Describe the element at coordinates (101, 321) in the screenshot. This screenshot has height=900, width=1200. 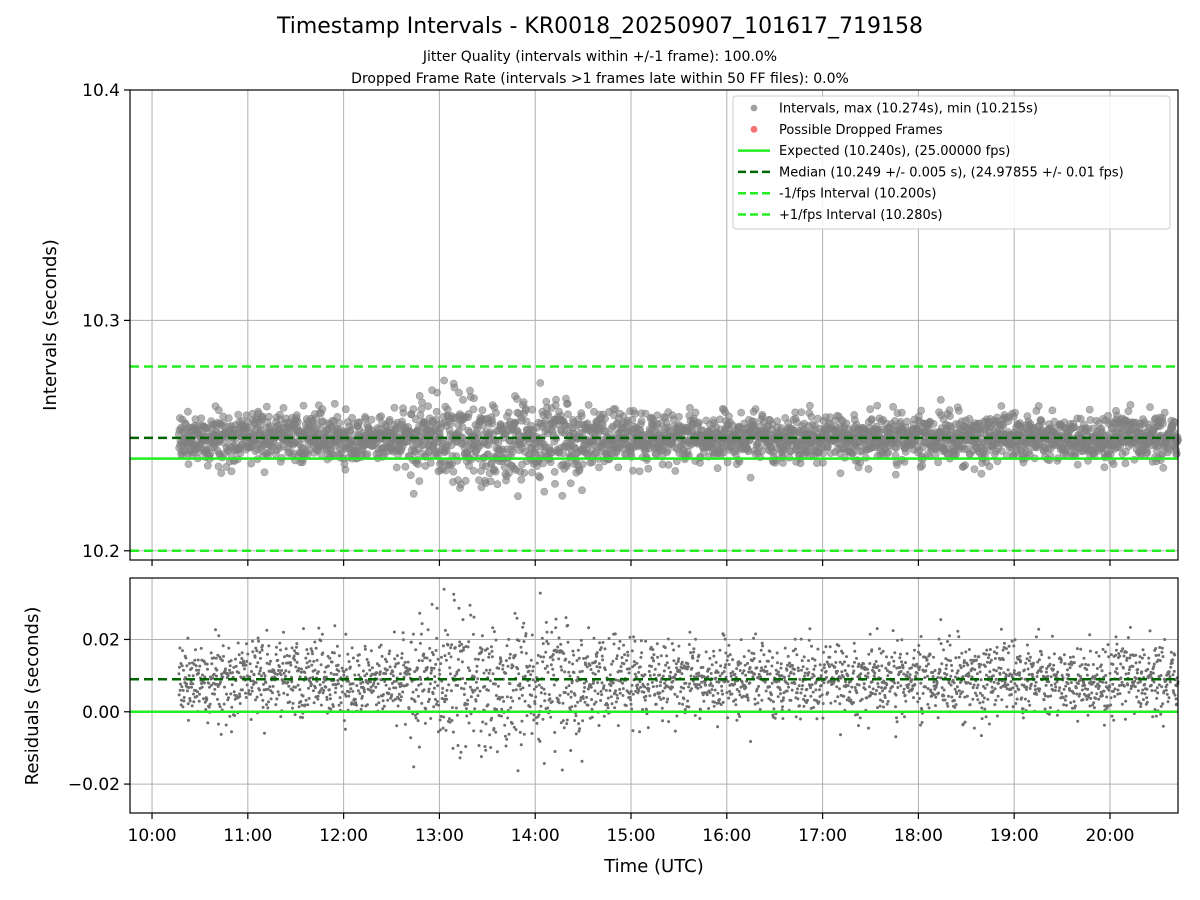
I see `intervals-y-tick-label: 10.3` at that location.